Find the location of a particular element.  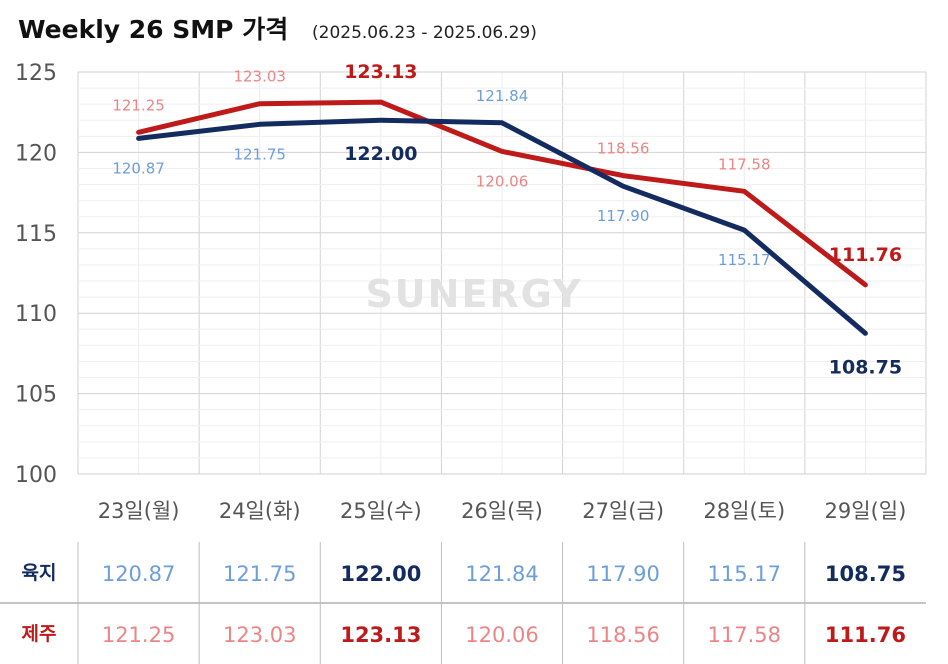

x-tick-label: 26일(목) is located at coordinates (502, 511).